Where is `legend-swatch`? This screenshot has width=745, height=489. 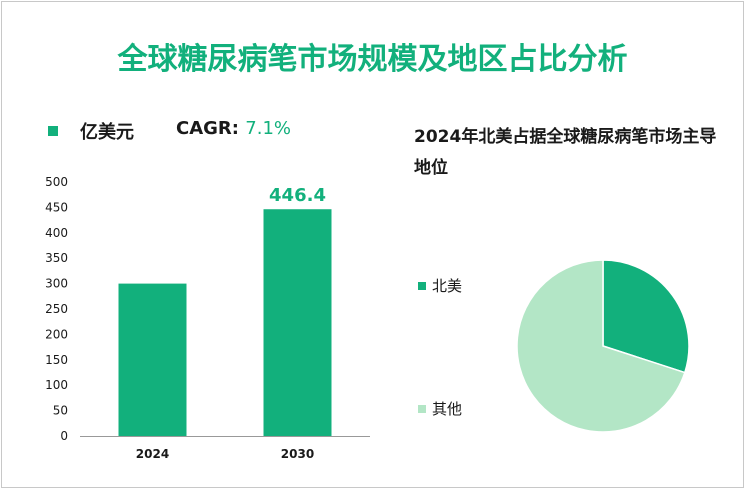 legend-swatch is located at coordinates (53, 131).